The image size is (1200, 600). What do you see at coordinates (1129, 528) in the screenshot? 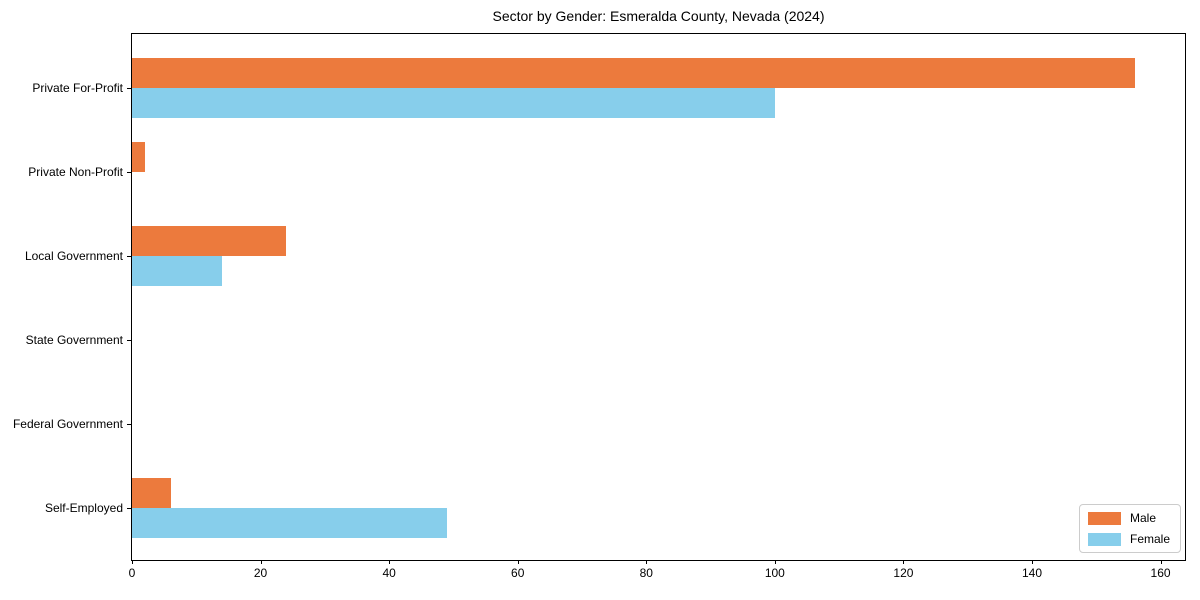
I see `legend: Male Female` at bounding box center [1129, 528].